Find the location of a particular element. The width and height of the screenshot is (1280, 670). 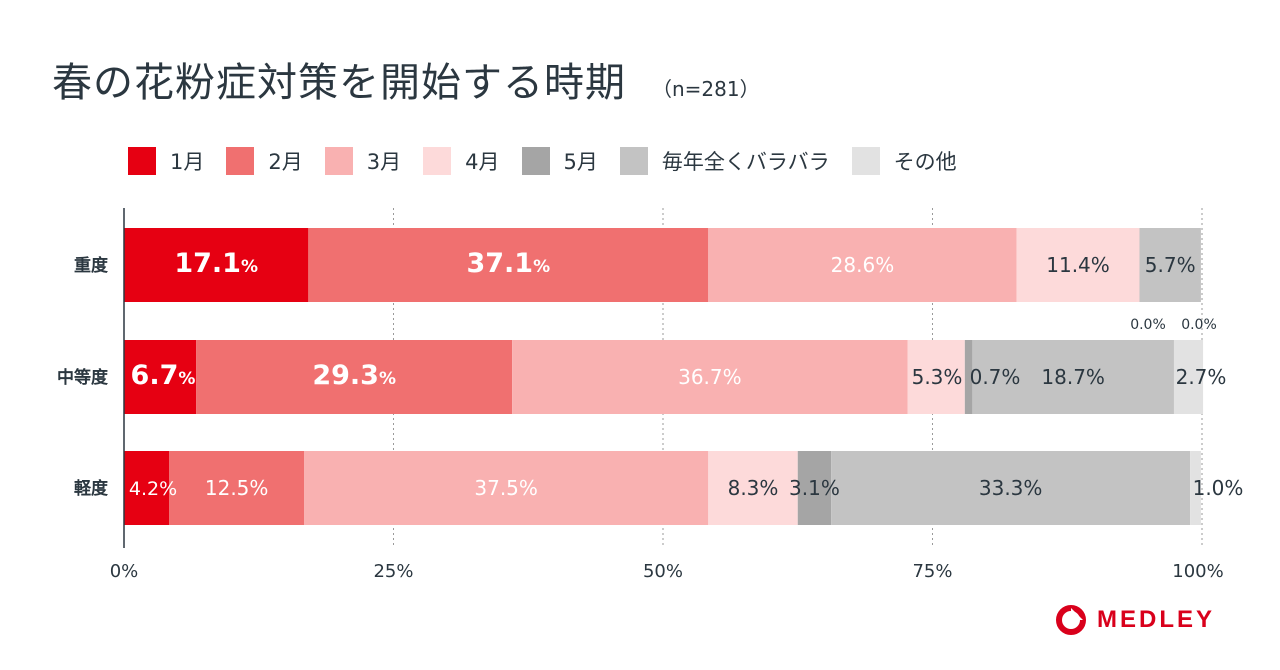

data-label: 5.7% is located at coordinates (1170, 265).